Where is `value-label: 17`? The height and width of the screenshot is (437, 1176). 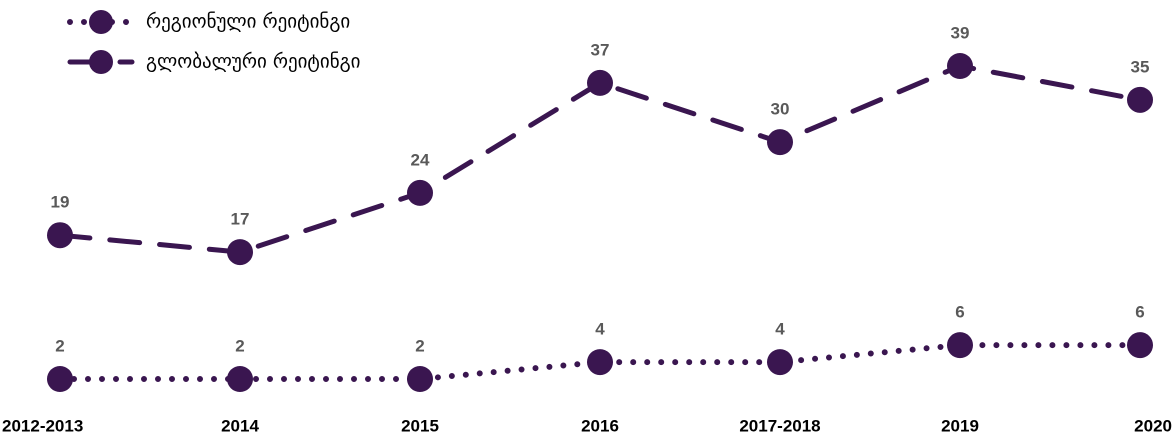
value-label: 17 is located at coordinates (240, 219).